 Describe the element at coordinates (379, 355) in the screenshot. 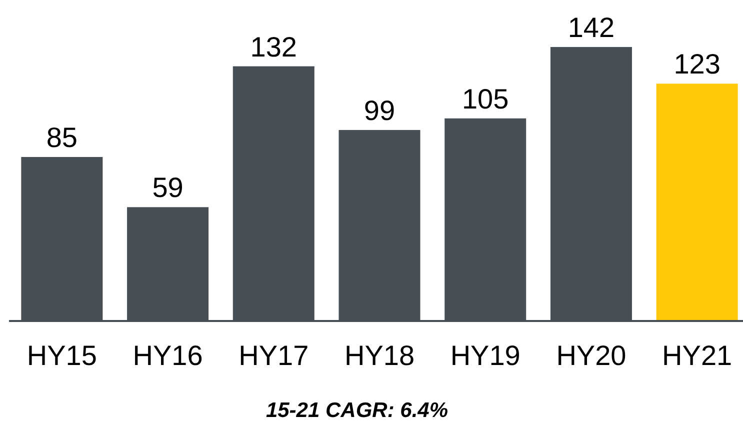

I see `x-tick-label: HY18` at that location.